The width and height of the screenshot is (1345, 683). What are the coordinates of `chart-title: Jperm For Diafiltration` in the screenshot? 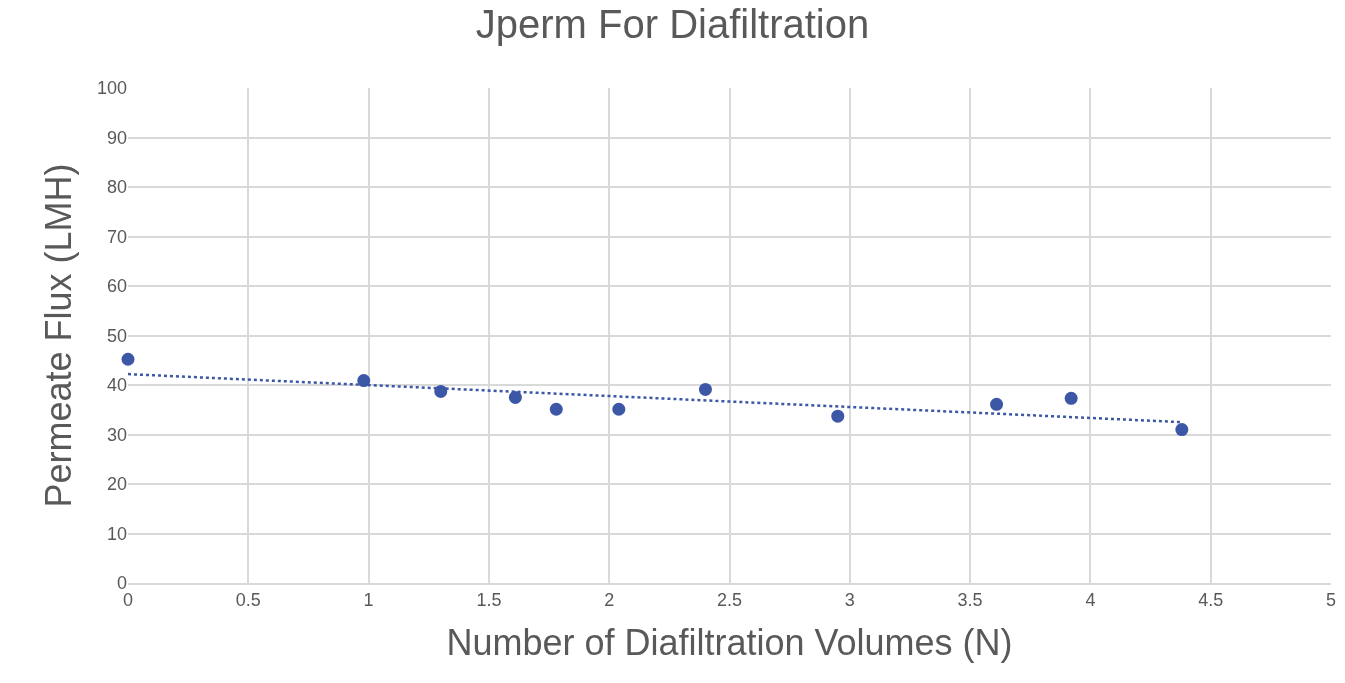 It's located at (672, 24).